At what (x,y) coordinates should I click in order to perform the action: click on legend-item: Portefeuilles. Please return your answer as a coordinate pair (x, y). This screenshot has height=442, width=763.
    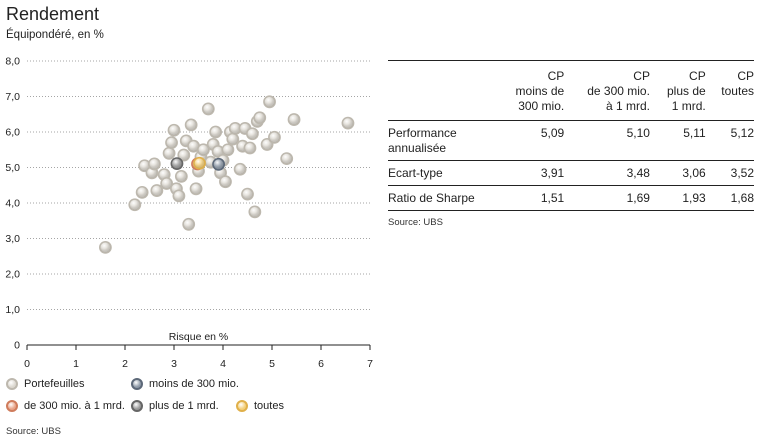
    Looking at the image, I should click on (45, 384).